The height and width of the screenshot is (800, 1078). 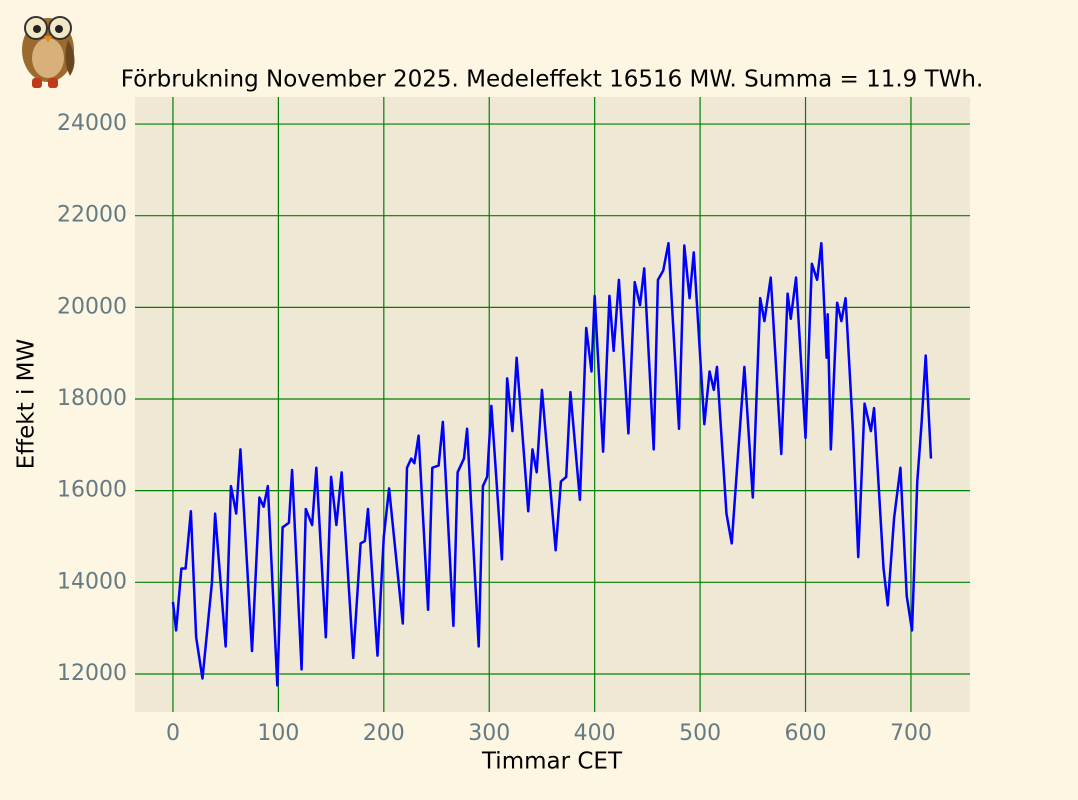 What do you see at coordinates (92, 490) in the screenshot?
I see `y-tick-label: 16000` at bounding box center [92, 490].